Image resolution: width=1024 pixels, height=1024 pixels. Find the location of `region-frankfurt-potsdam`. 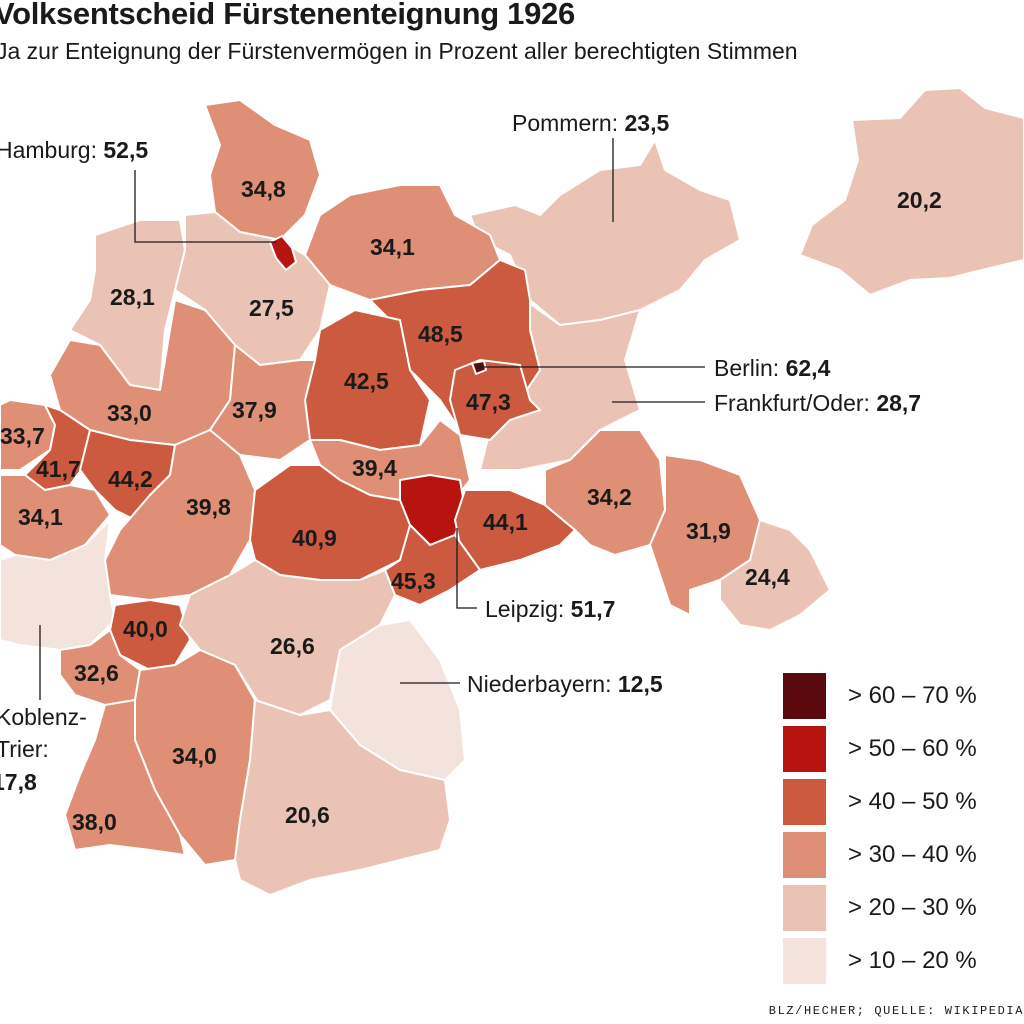

region-frankfurt-potsdam is located at coordinates (495, 400).